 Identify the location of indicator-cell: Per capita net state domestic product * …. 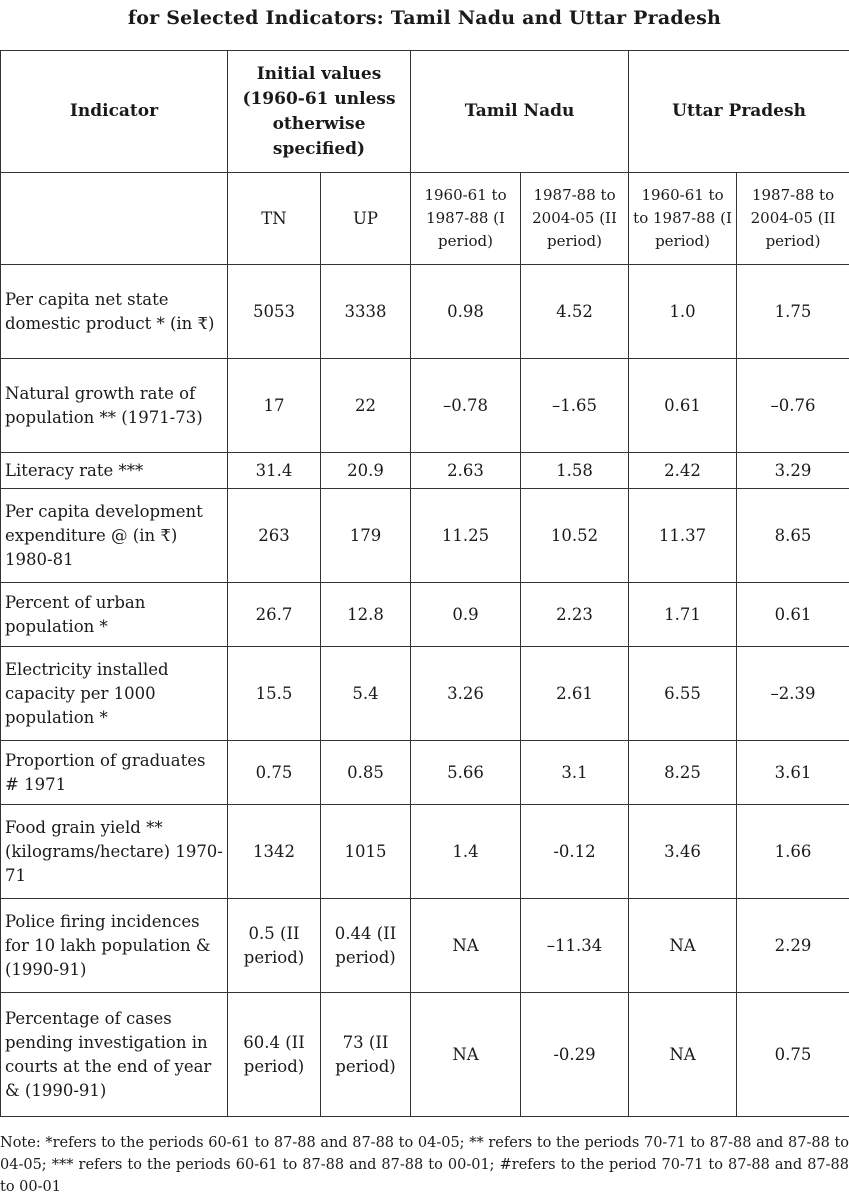
(114, 311).